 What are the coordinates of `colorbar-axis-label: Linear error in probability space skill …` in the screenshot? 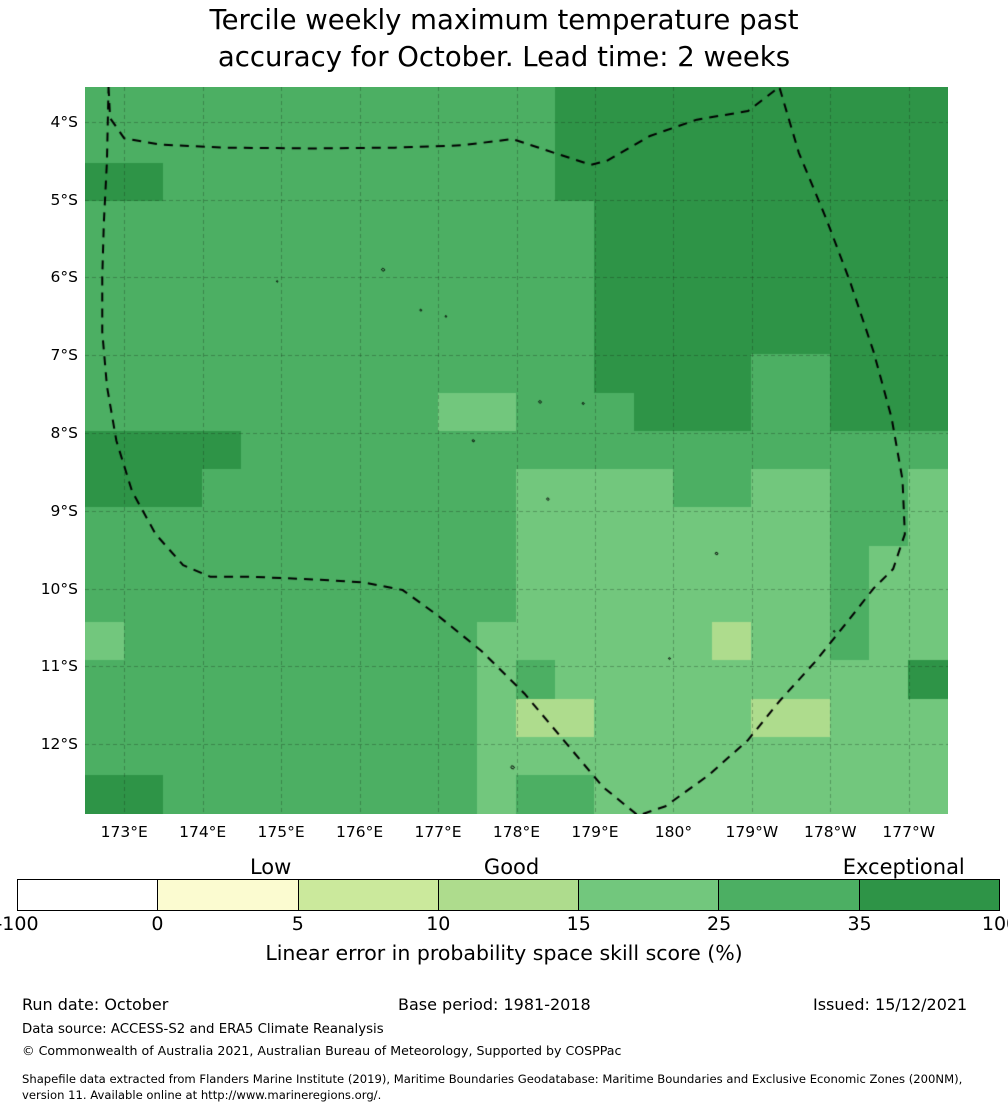 It's located at (504, 953).